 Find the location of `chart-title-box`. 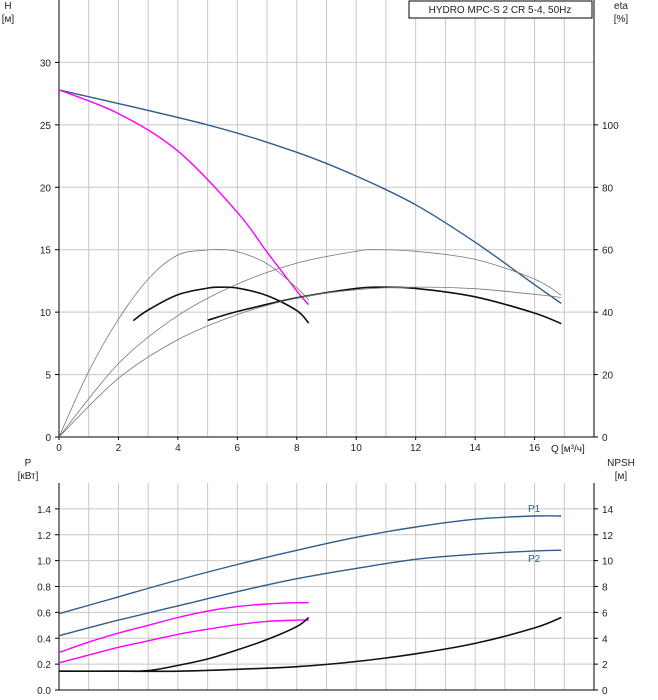

chart-title-box is located at coordinates (500, 9).